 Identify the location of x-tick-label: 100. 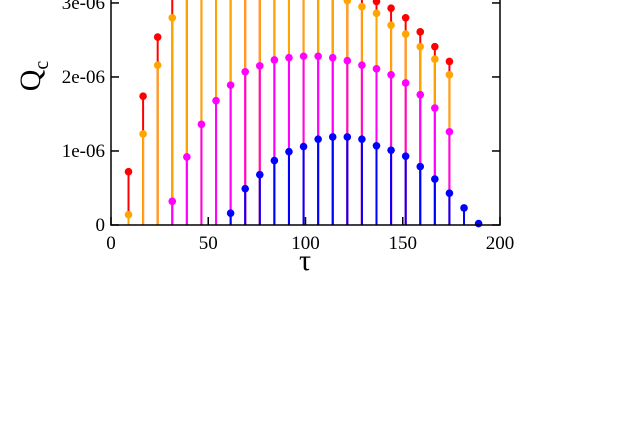
(305, 243).